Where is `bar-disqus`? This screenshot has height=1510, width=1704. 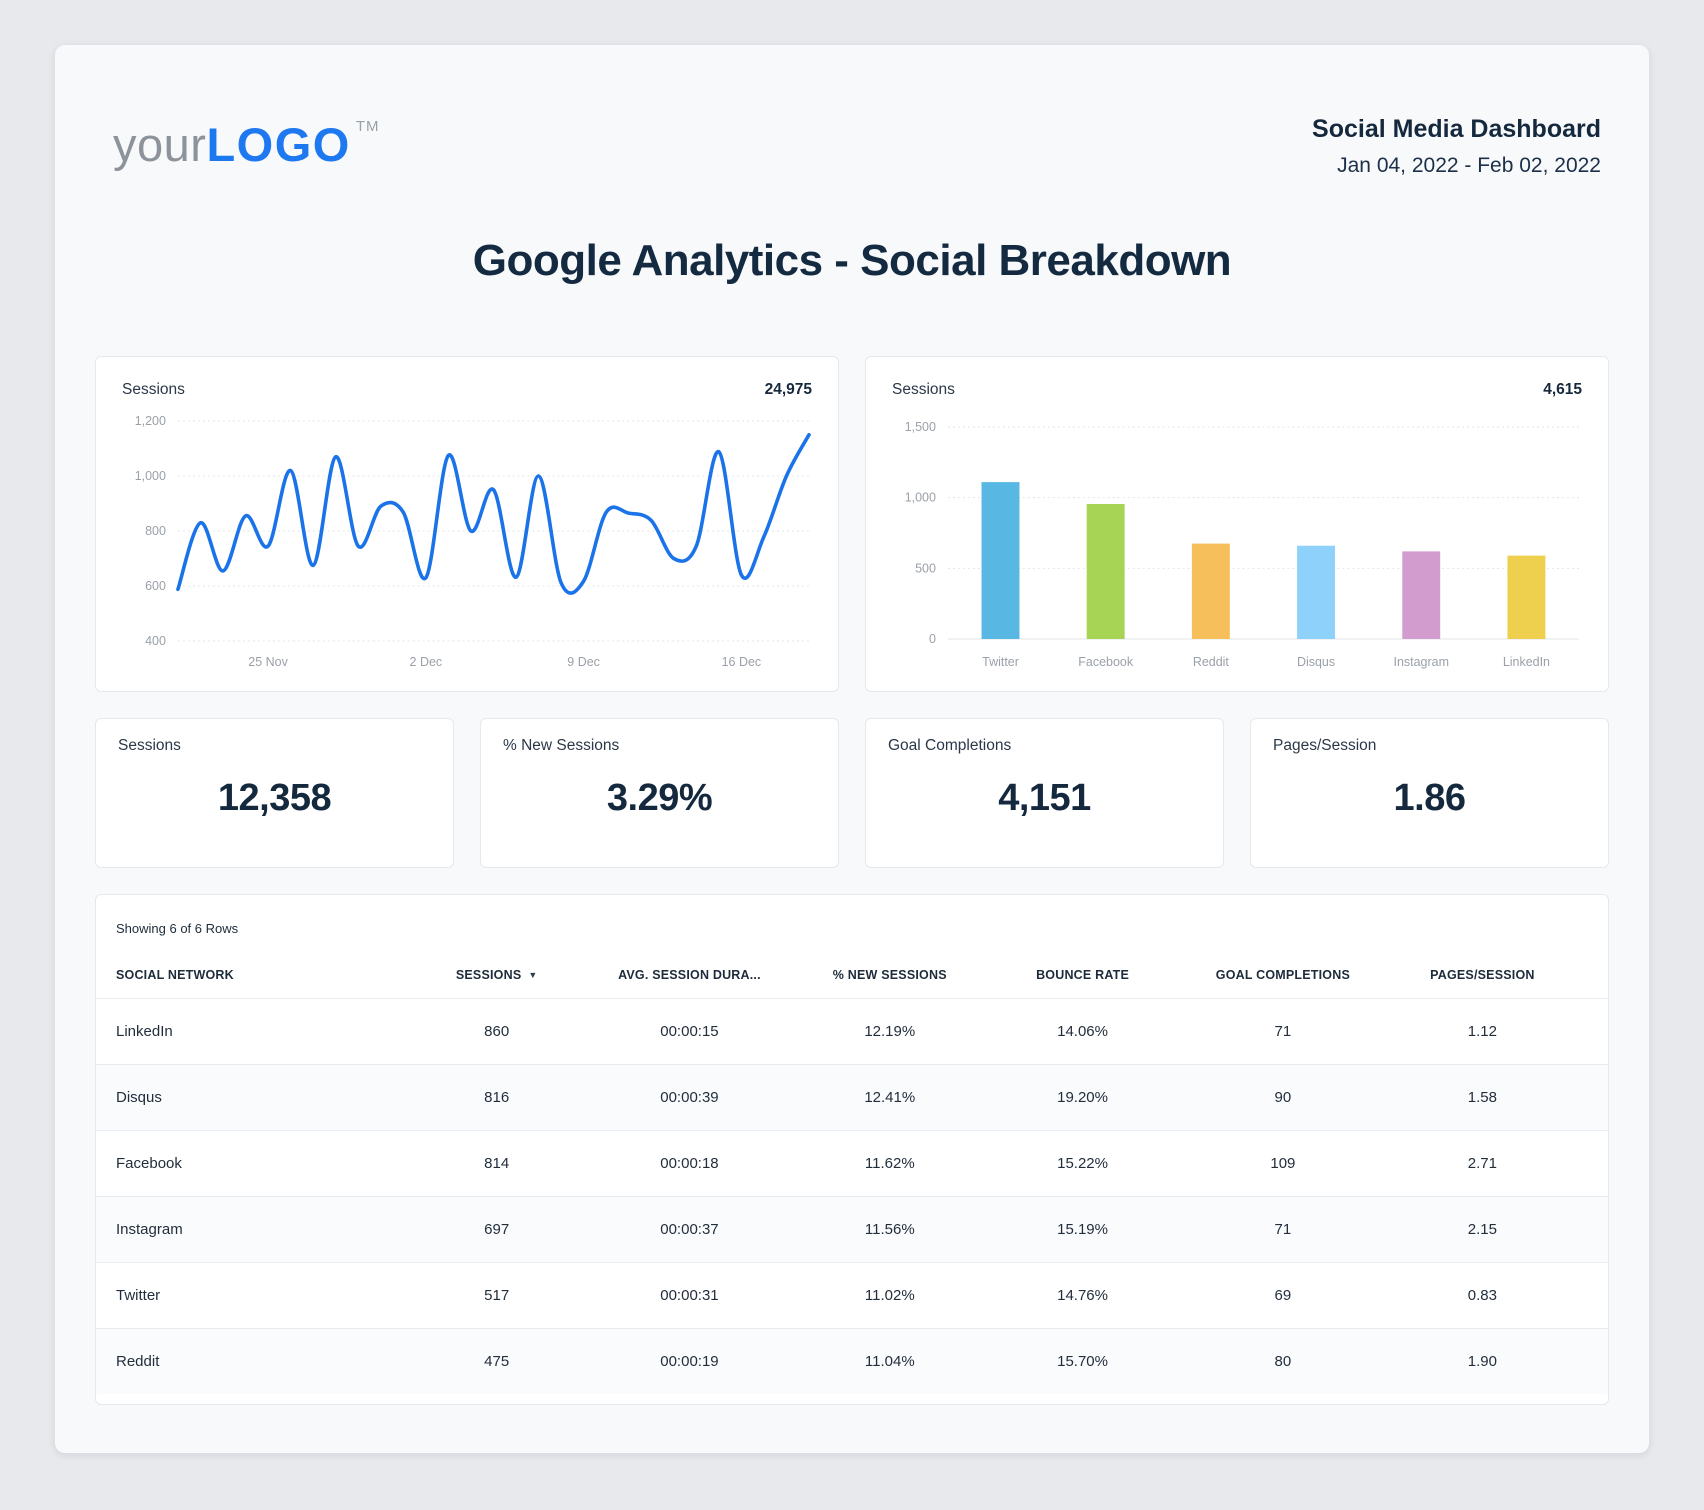 bar-disqus is located at coordinates (1316, 592).